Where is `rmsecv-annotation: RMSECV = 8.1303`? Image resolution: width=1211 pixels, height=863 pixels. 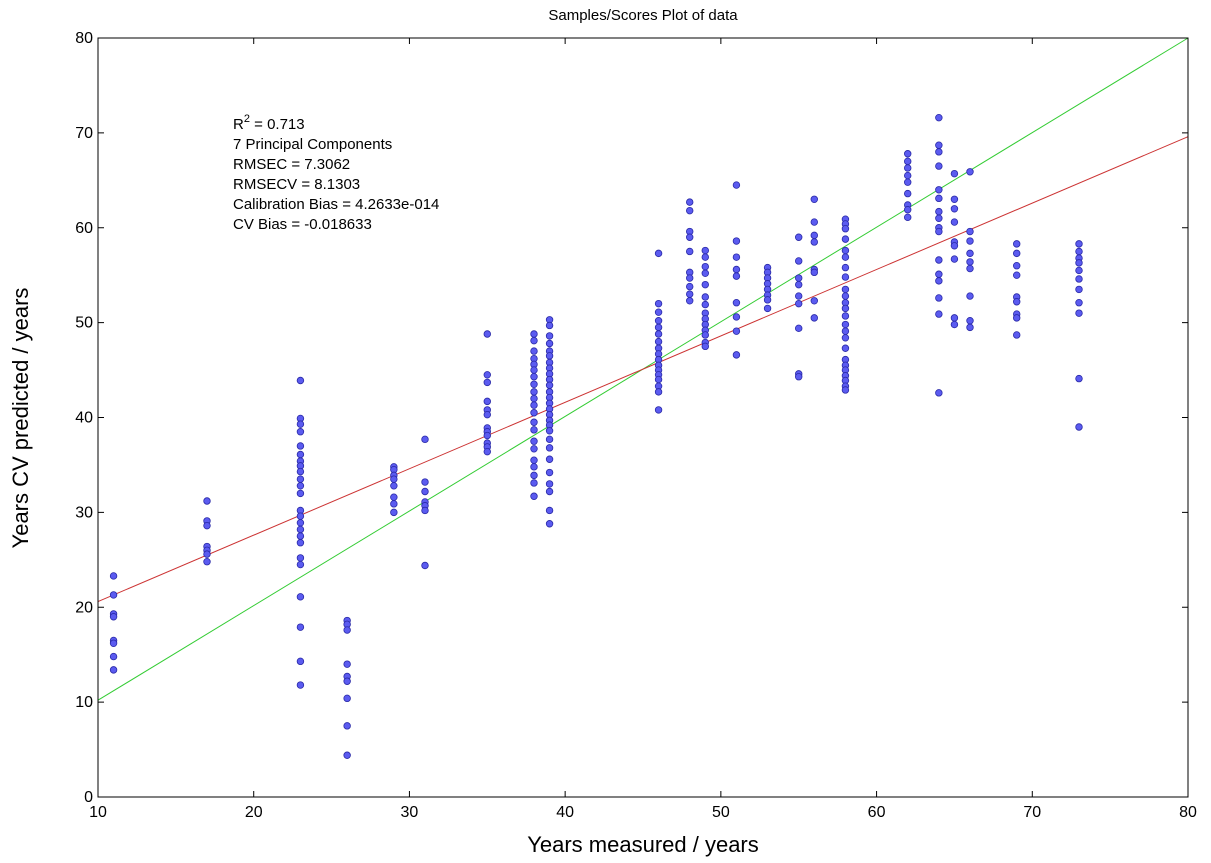 rmsecv-annotation: RMSECV = 8.1303 is located at coordinates (296, 184).